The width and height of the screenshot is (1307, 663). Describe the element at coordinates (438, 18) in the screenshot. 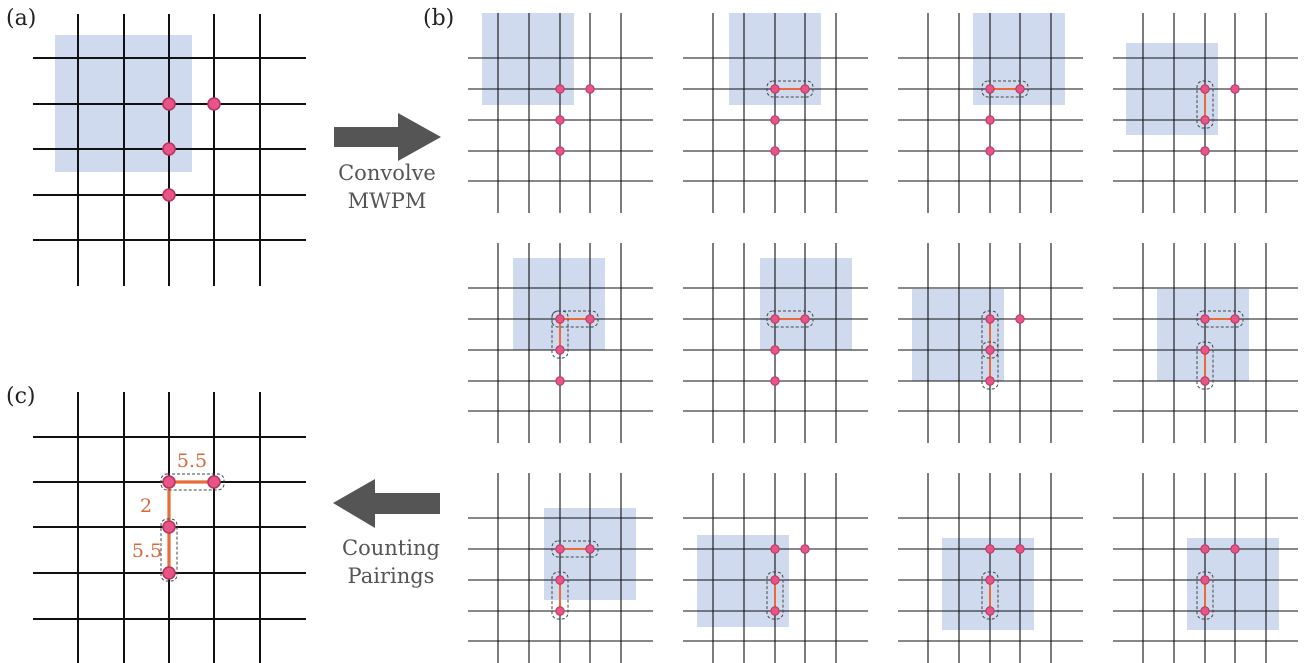

I see `panel-b-label: (b)` at that location.